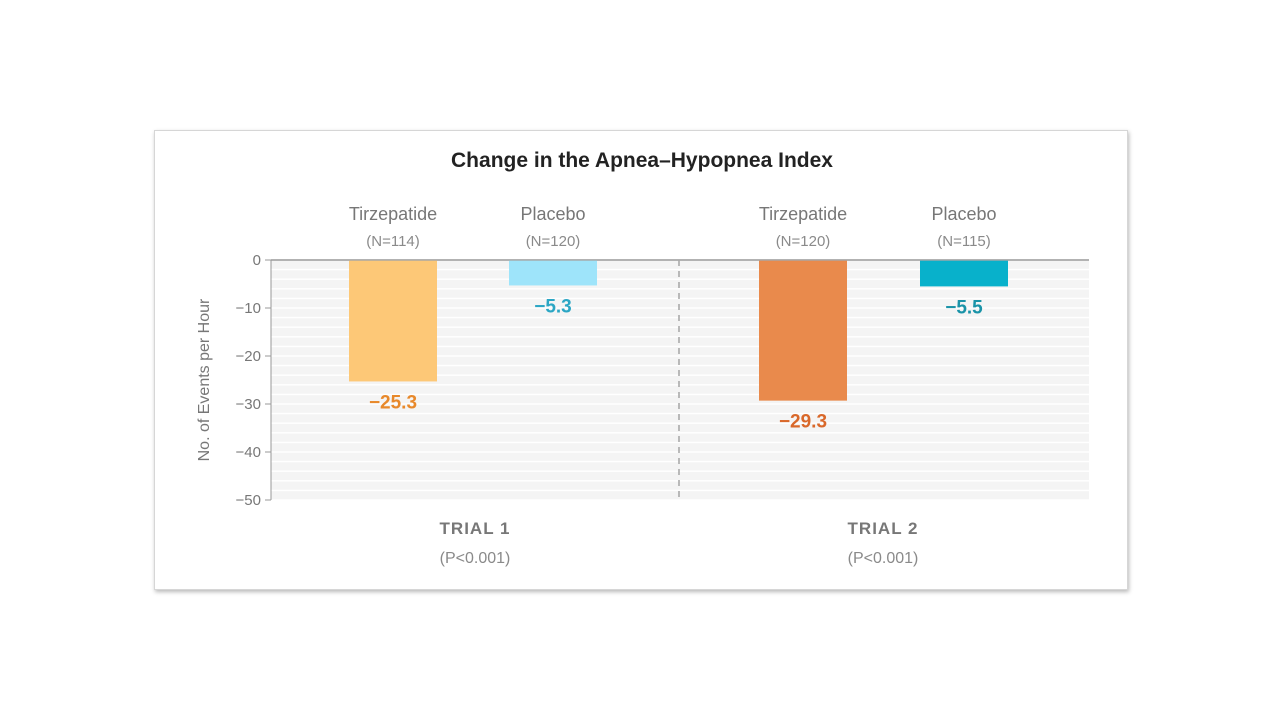 The width and height of the screenshot is (1280, 720). Describe the element at coordinates (803, 422) in the screenshot. I see `bar-value-label: −29.3` at that location.